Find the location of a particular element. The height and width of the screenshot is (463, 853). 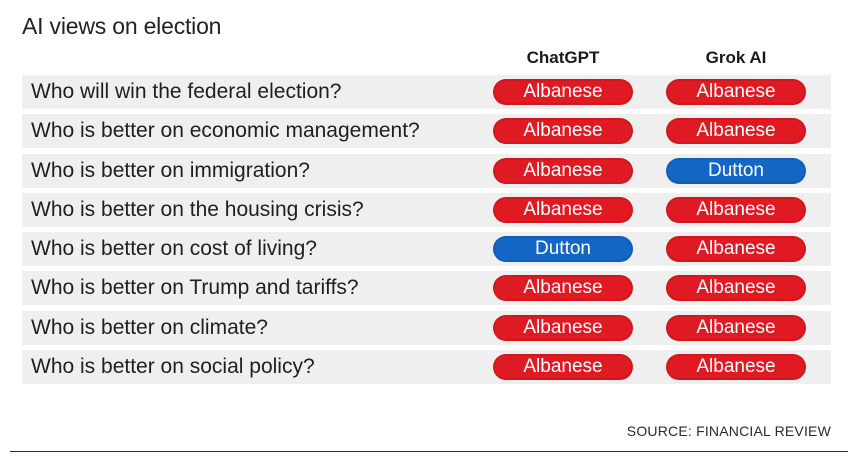

column-header-chatgpt: ChatGPT is located at coordinates (563, 57).